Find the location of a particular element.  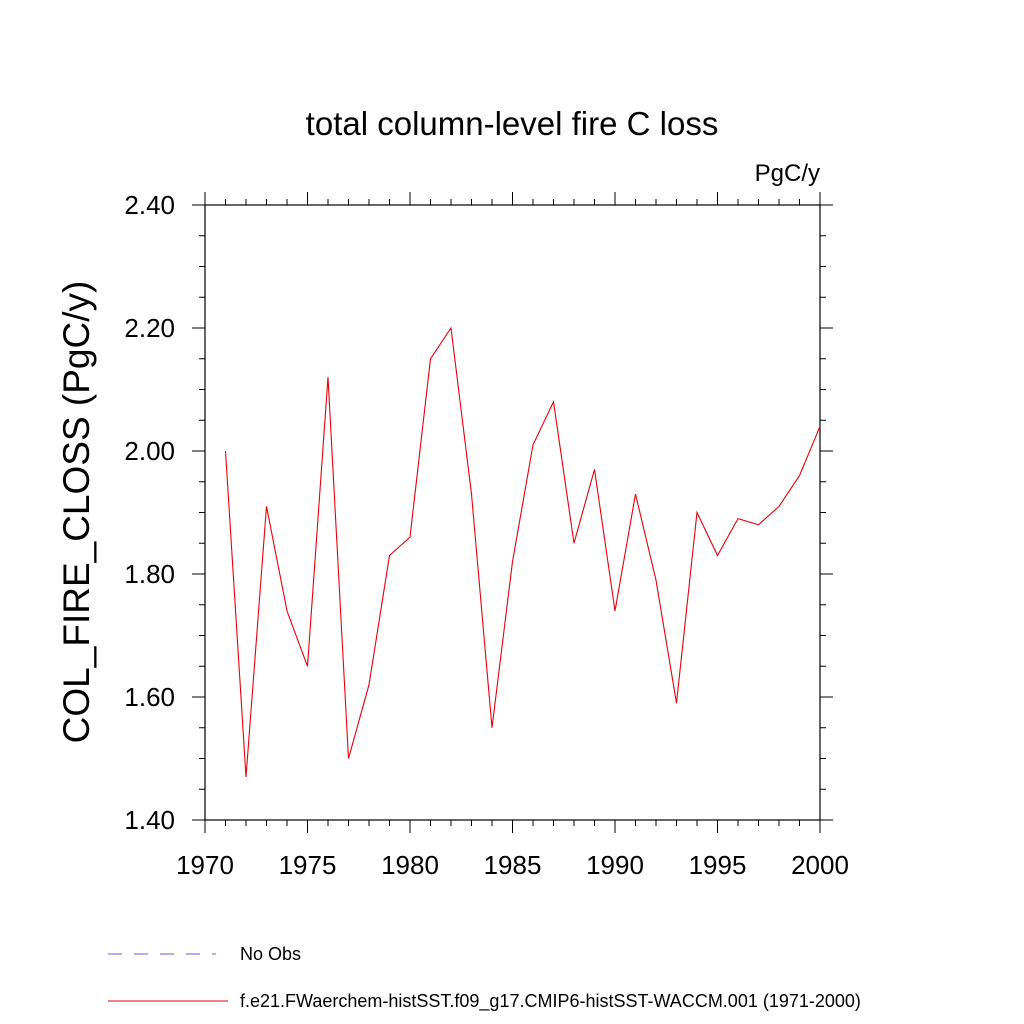

x-tick-label: 1985 is located at coordinates (513, 865).